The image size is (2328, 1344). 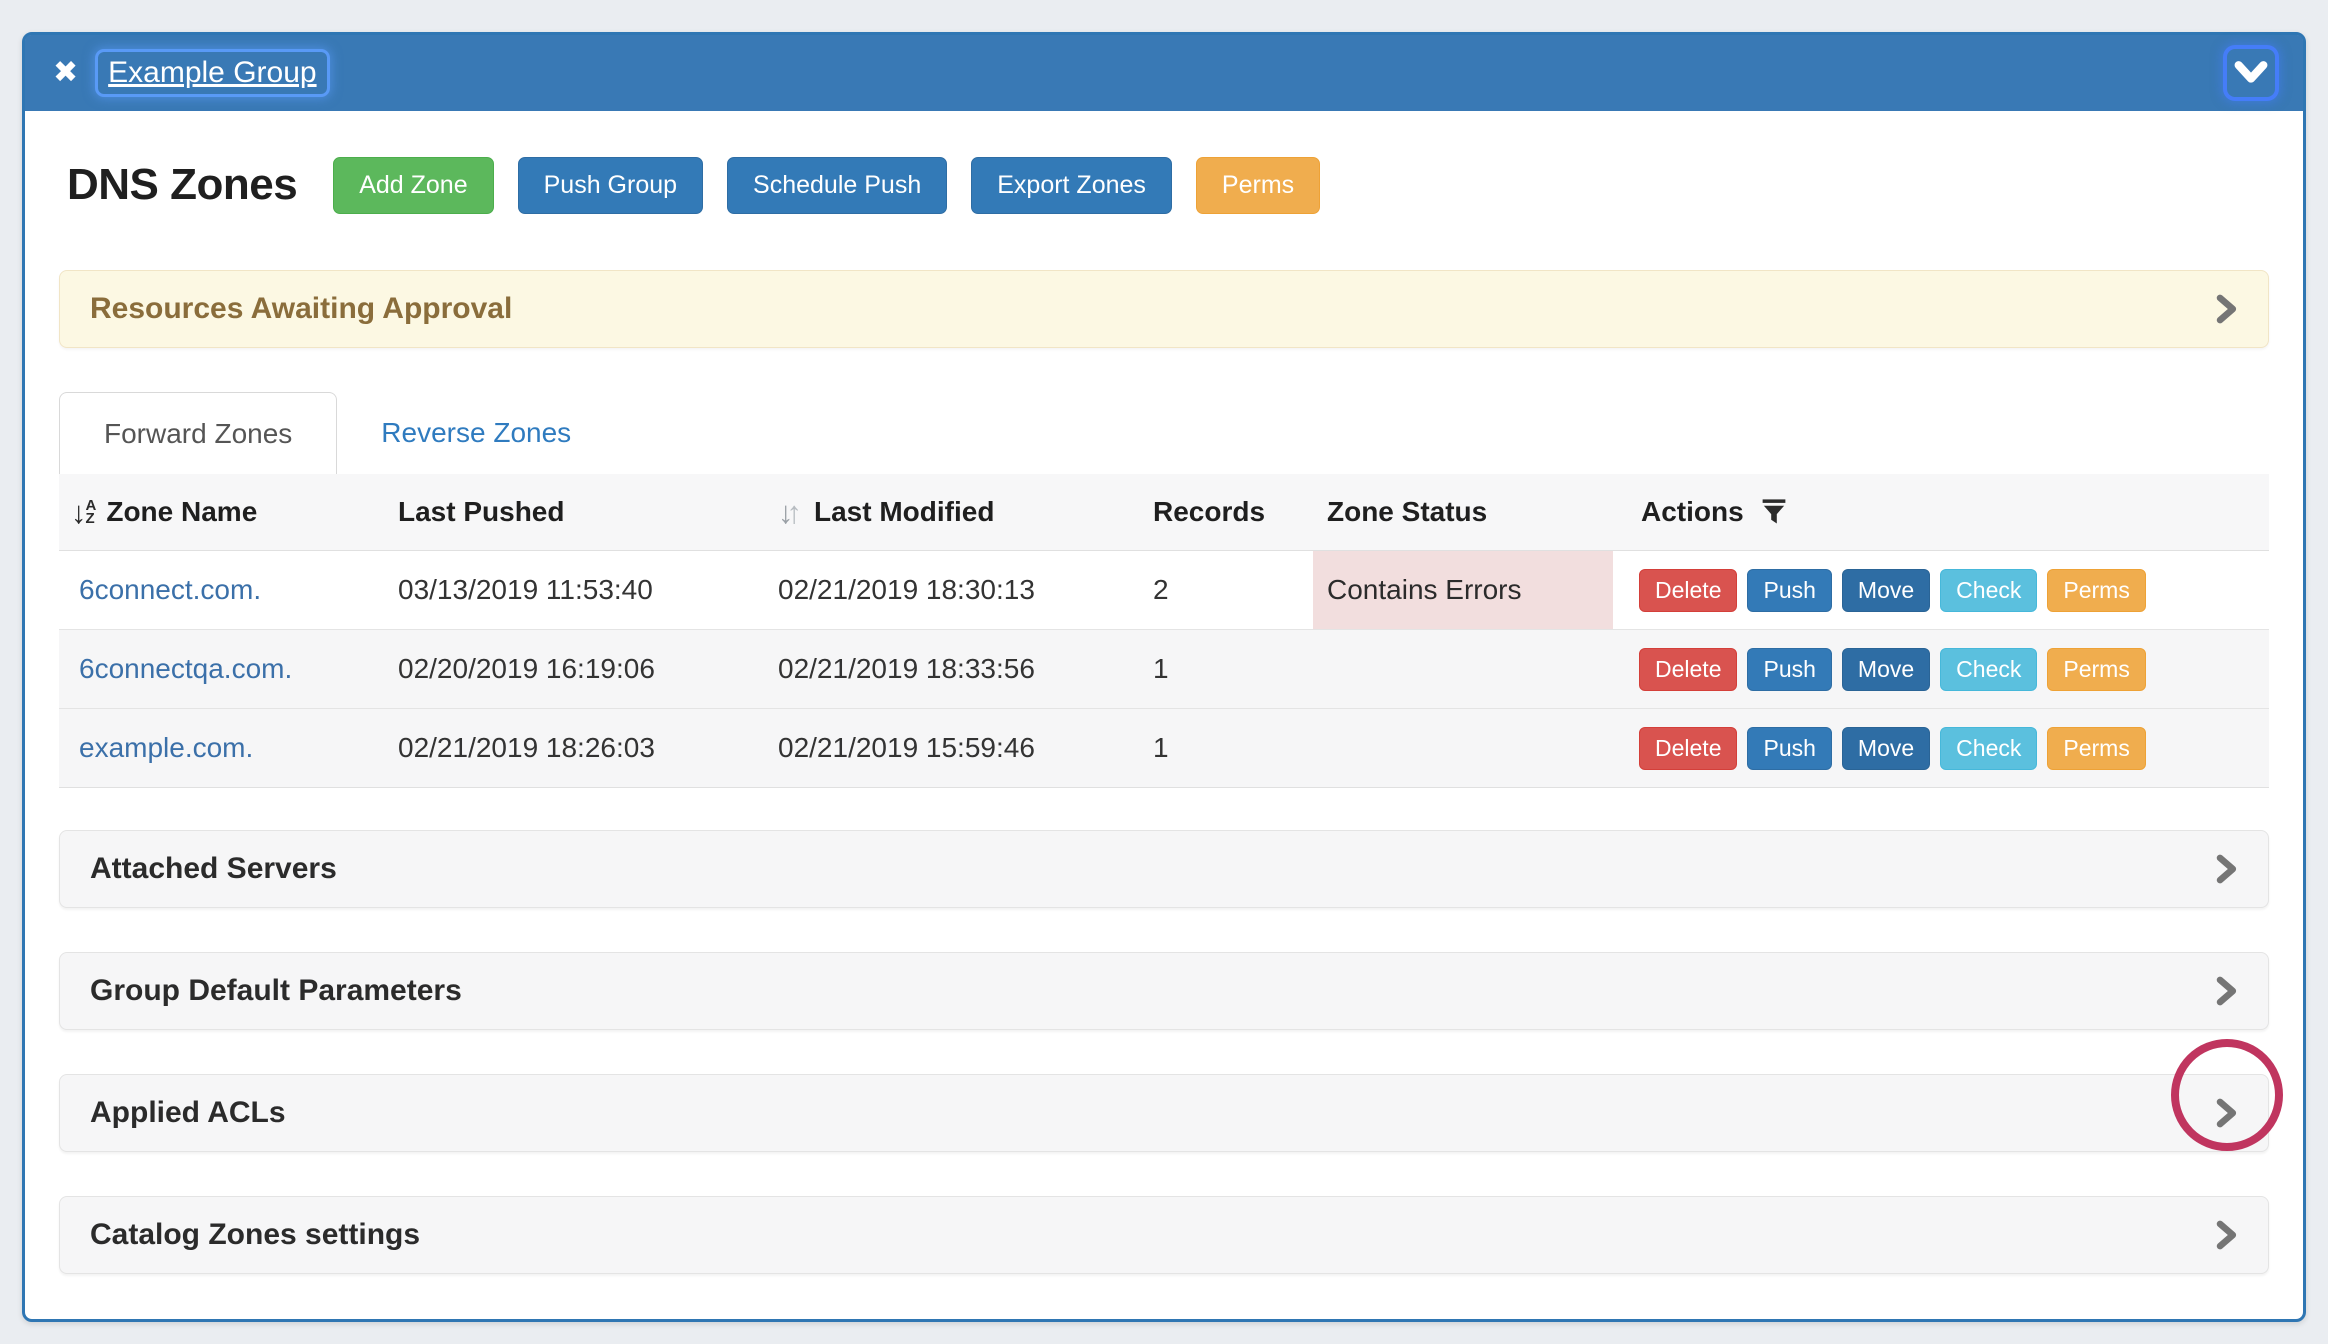 I want to click on page-title: DNS Zones, so click(x=182, y=184).